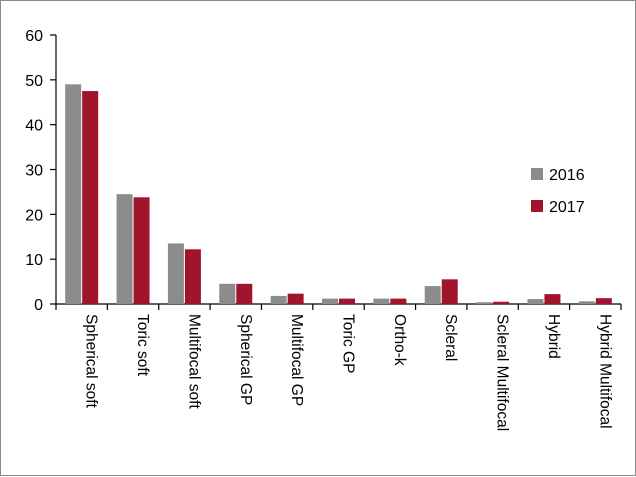 This screenshot has width=636, height=477. What do you see at coordinates (537, 206) in the screenshot?
I see `legend-swatch-2017` at bounding box center [537, 206].